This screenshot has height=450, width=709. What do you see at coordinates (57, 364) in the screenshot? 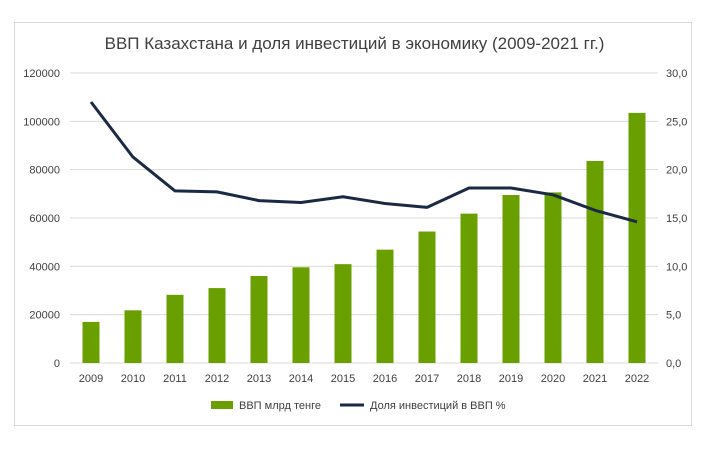
I see `left-tick-label: 0` at bounding box center [57, 364].